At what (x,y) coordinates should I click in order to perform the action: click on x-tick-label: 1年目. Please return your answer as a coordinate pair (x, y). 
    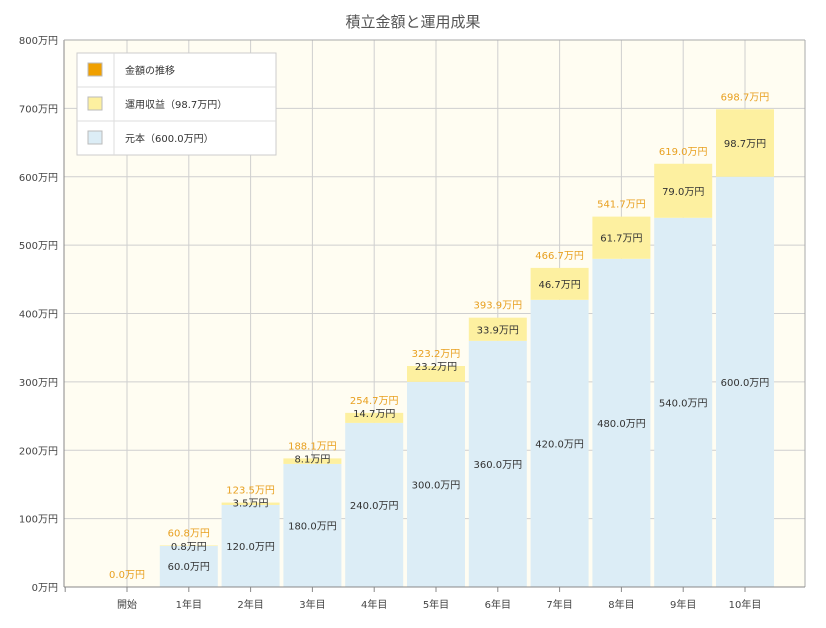
    Looking at the image, I should click on (189, 604).